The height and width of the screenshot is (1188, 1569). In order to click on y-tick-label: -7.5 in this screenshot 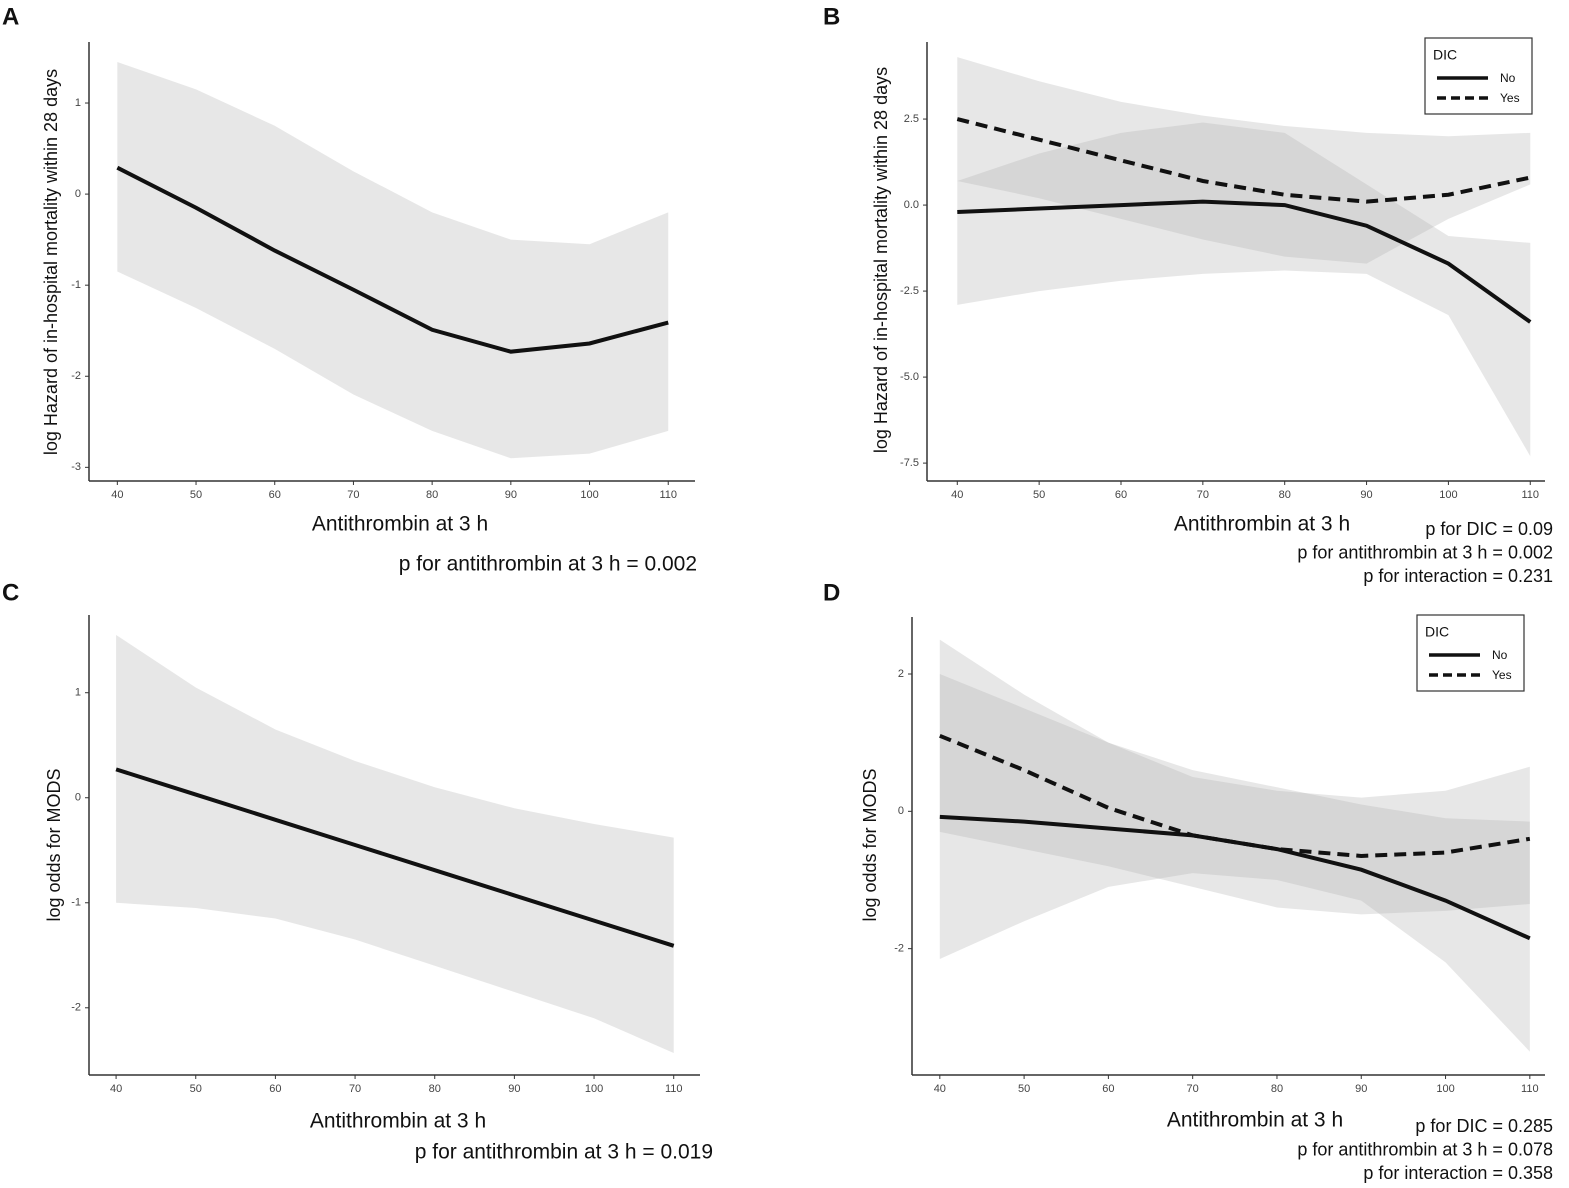, I will do `click(909, 463)`.